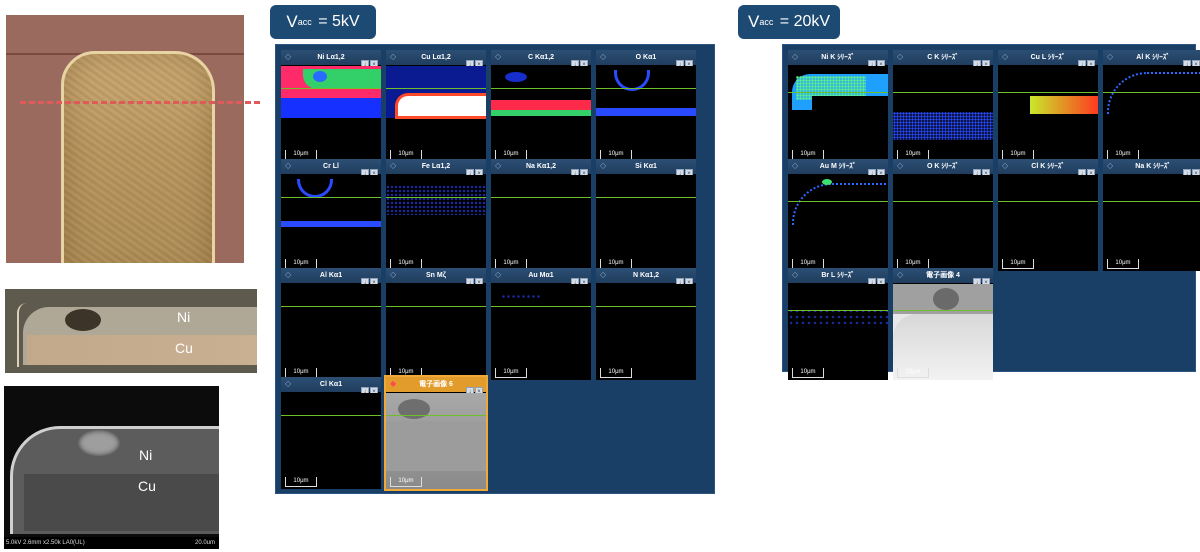  I want to click on sem-data-bar: 5.0kV 2.6mm x2.50k LA0(UL) 20.0um, so click(111, 543).